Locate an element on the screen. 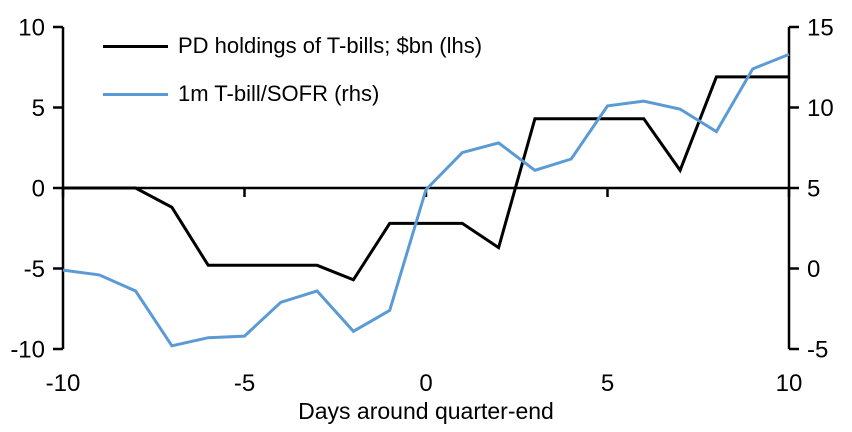 This screenshot has height=432, width=852. right-axis-tick-label: -5 is located at coordinates (817, 350).